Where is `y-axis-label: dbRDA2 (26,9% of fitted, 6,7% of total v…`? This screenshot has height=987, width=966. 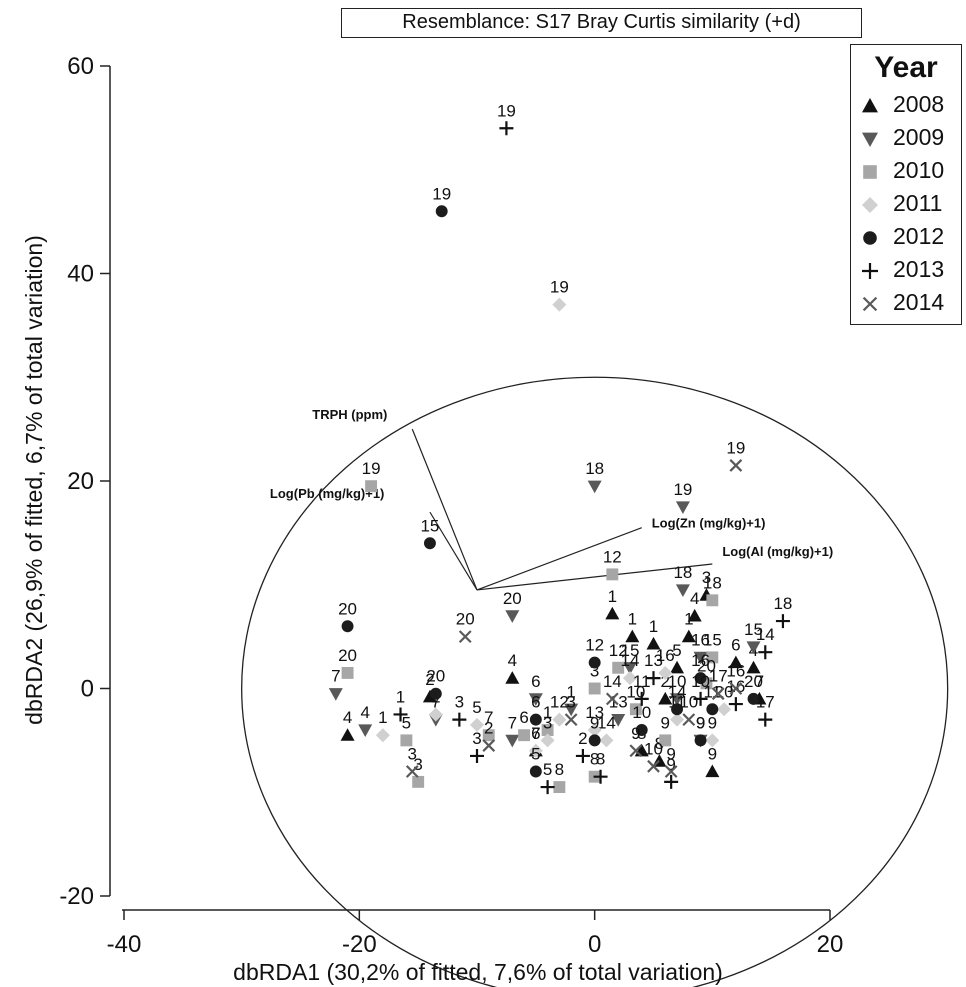
y-axis-label: dbRDA2 (26,9% of fitted, 6,7% of total v… is located at coordinates (34, 480).